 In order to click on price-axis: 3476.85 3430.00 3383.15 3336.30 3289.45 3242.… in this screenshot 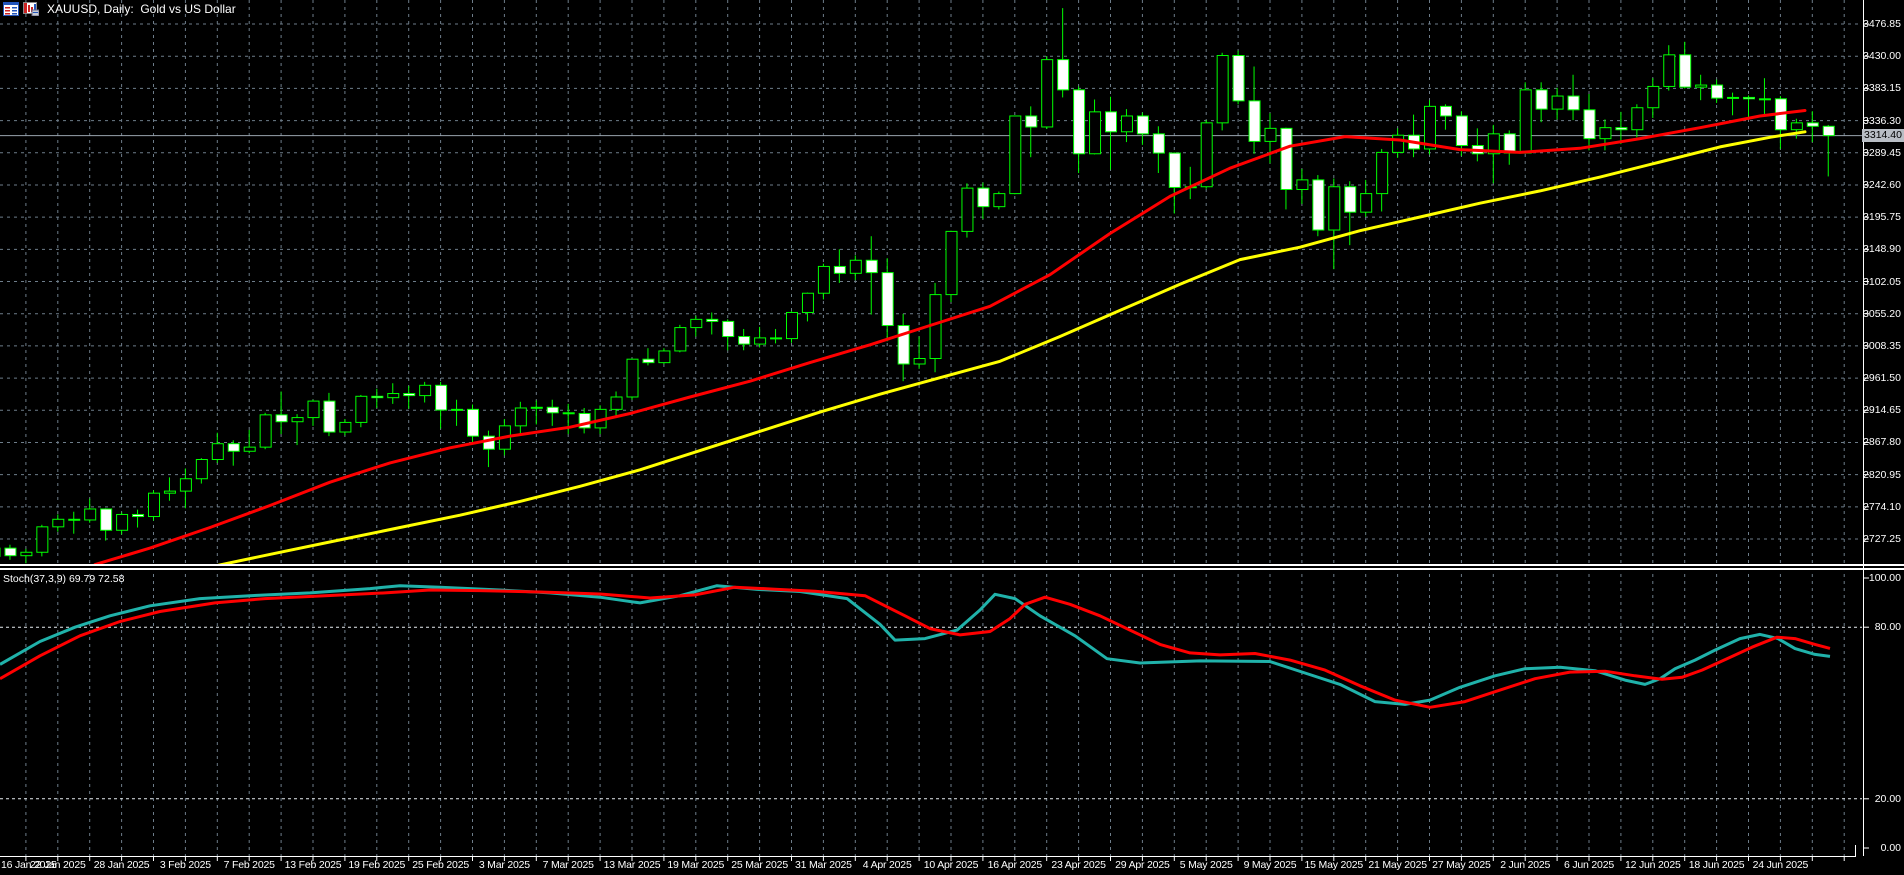, I will do `click(1883, 437)`.